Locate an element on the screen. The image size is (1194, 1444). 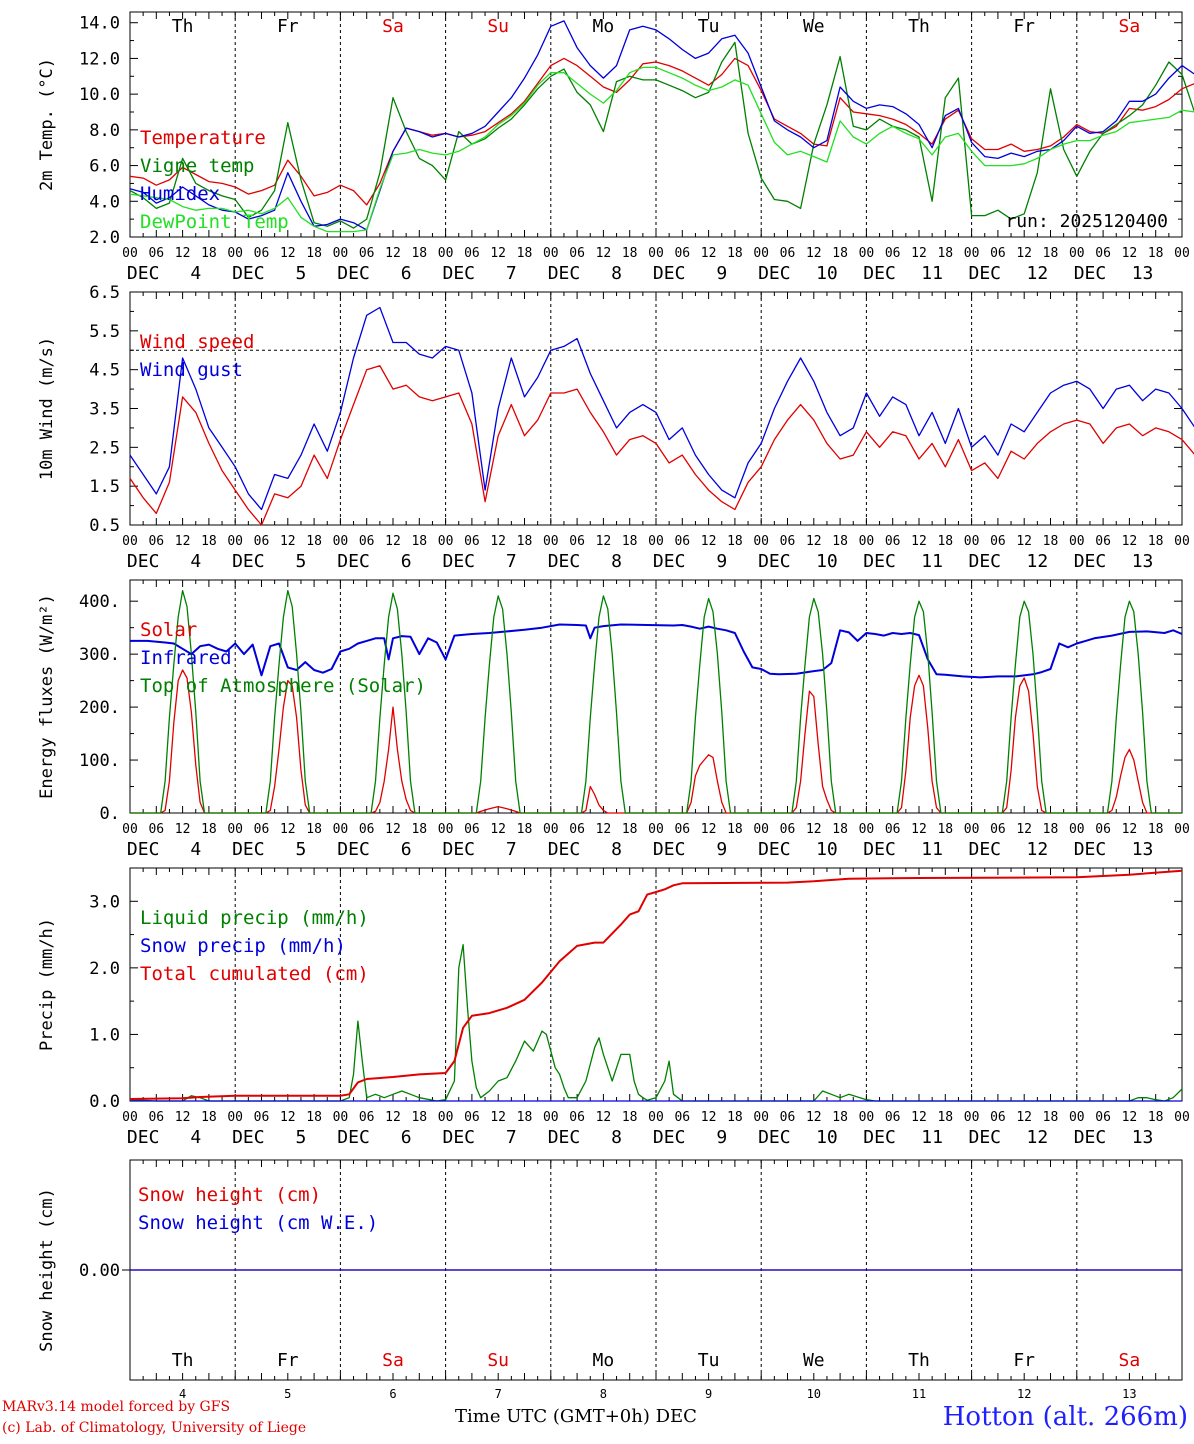
y-tick-label: 12.0 is located at coordinates (99, 59).